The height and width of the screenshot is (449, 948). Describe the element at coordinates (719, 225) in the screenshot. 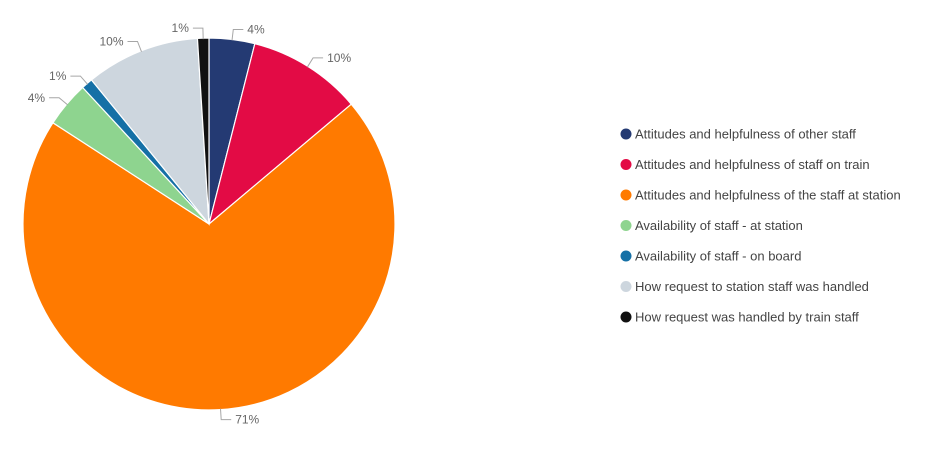

I see `legend-label: Availability of staff - at station` at that location.